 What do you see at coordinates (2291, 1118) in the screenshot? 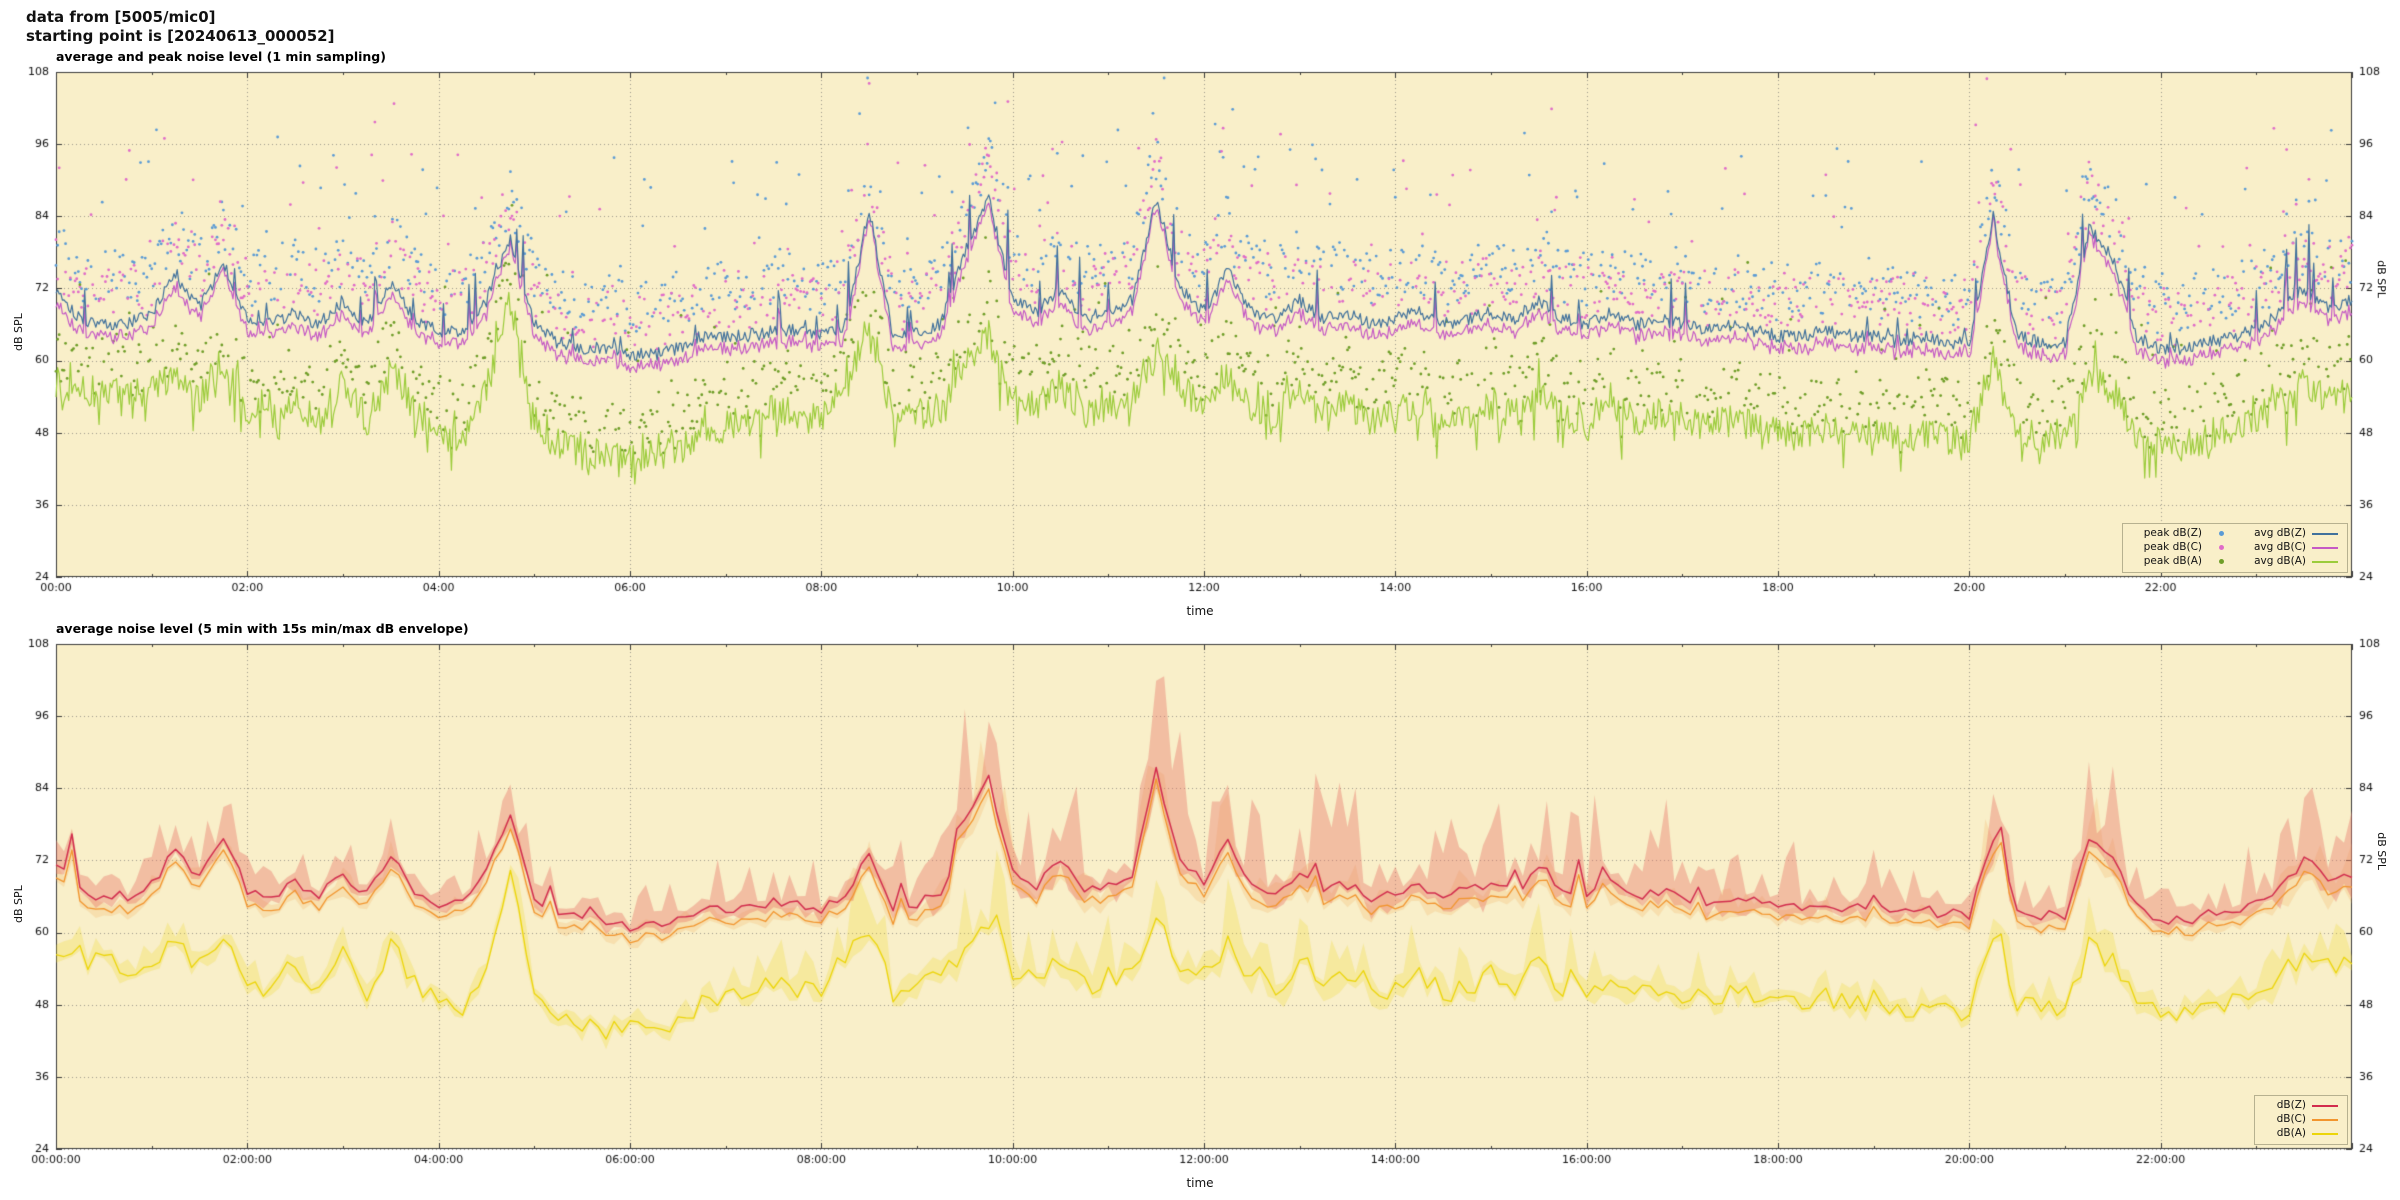
I see `legend-label-dbc: dB(C)` at bounding box center [2291, 1118].